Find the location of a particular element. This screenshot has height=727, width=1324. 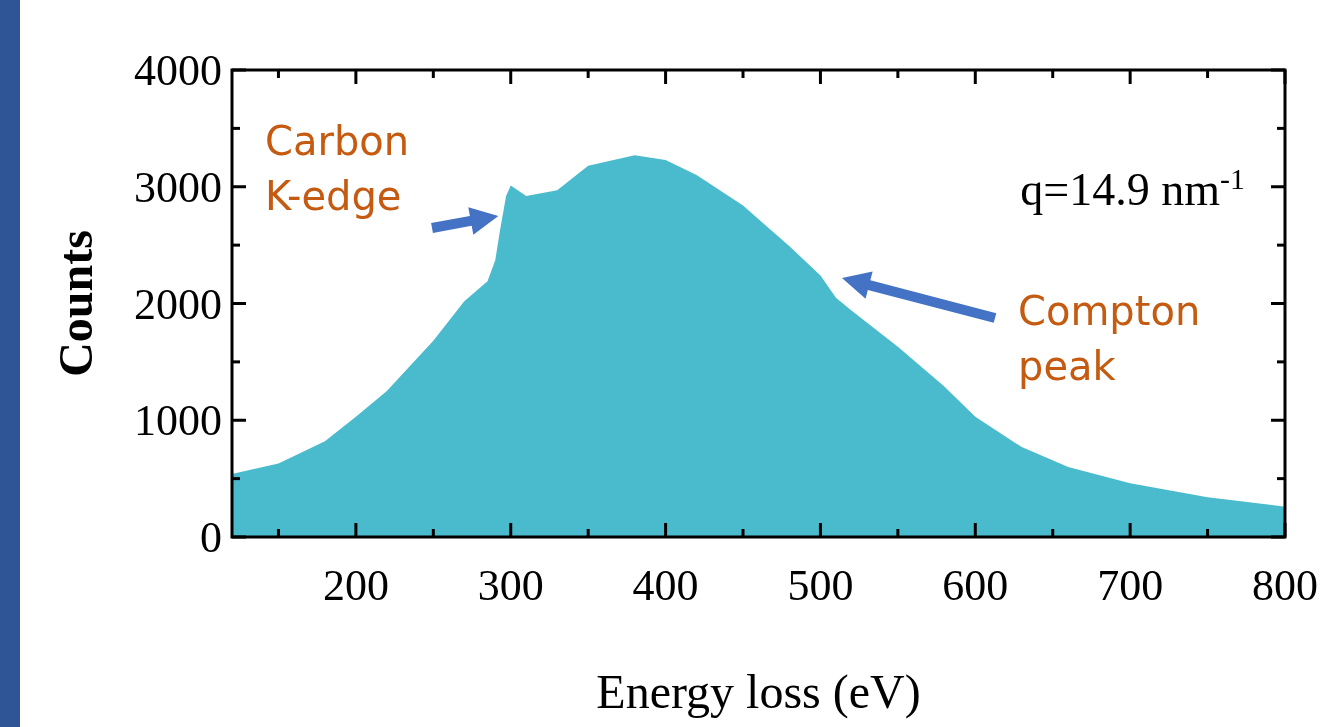

x-tick-label: 300 is located at coordinates (510, 585).